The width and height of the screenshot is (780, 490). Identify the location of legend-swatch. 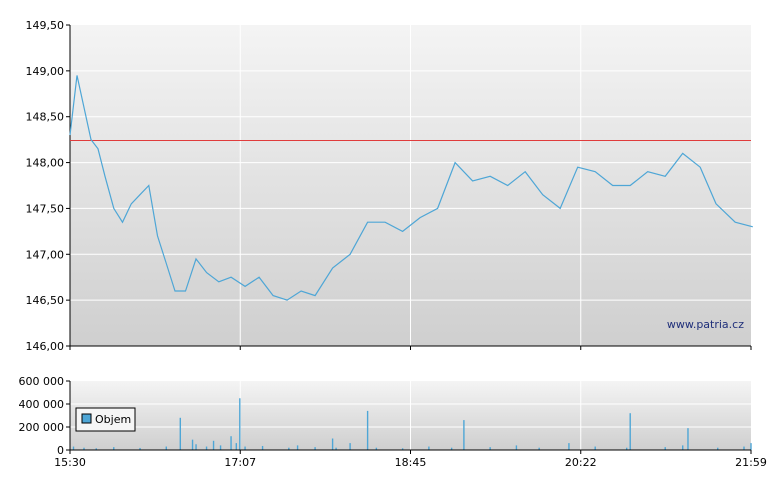
(86, 418).